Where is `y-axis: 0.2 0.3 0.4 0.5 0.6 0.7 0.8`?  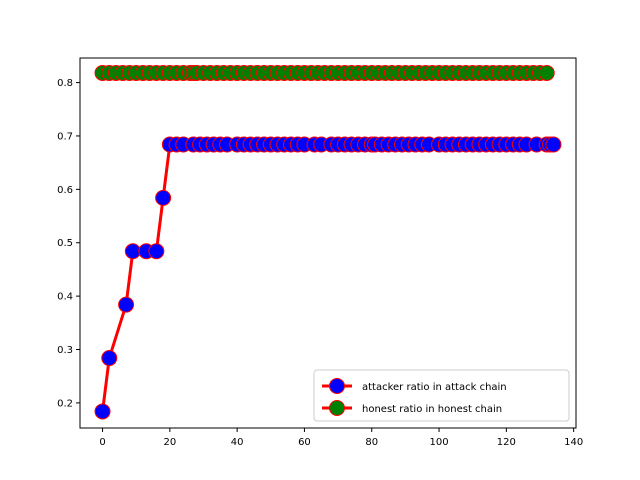 y-axis: 0.2 0.3 0.4 0.5 0.6 0.7 0.8 is located at coordinates (68, 243).